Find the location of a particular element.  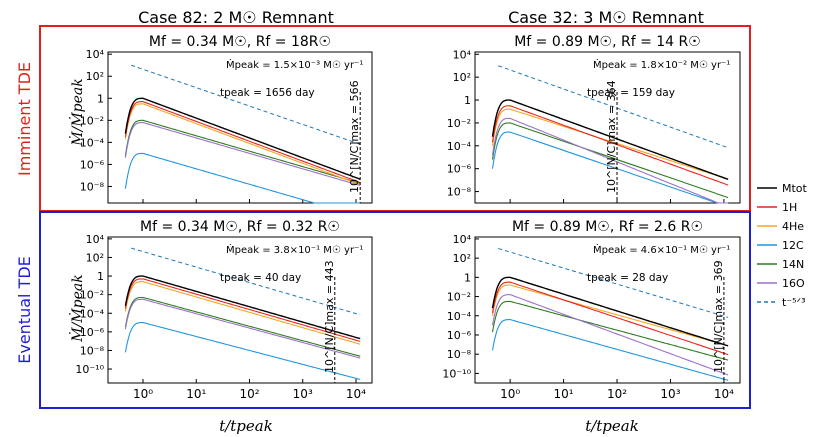

col-title-right: Case 32: 3 M☉ Remnant is located at coordinates (606, 17).